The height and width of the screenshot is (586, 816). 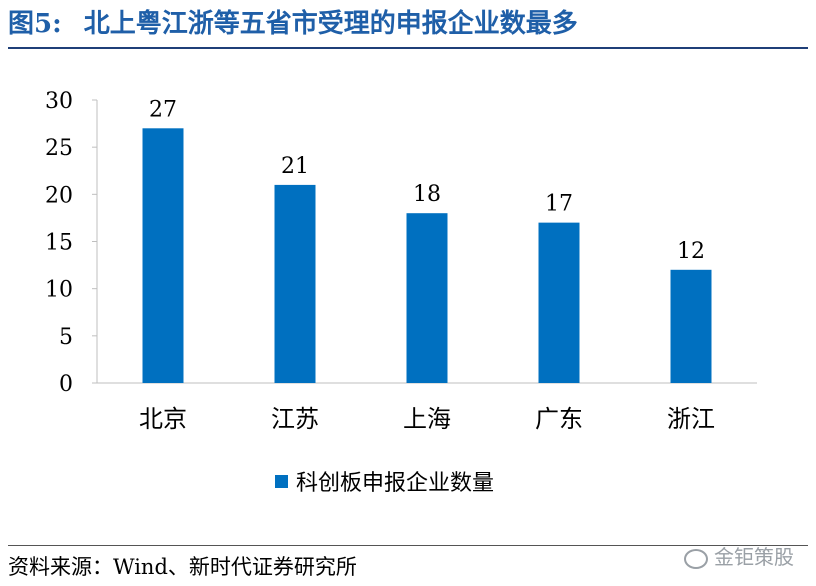 I want to click on y-tick-label: 30, so click(x=59, y=101).